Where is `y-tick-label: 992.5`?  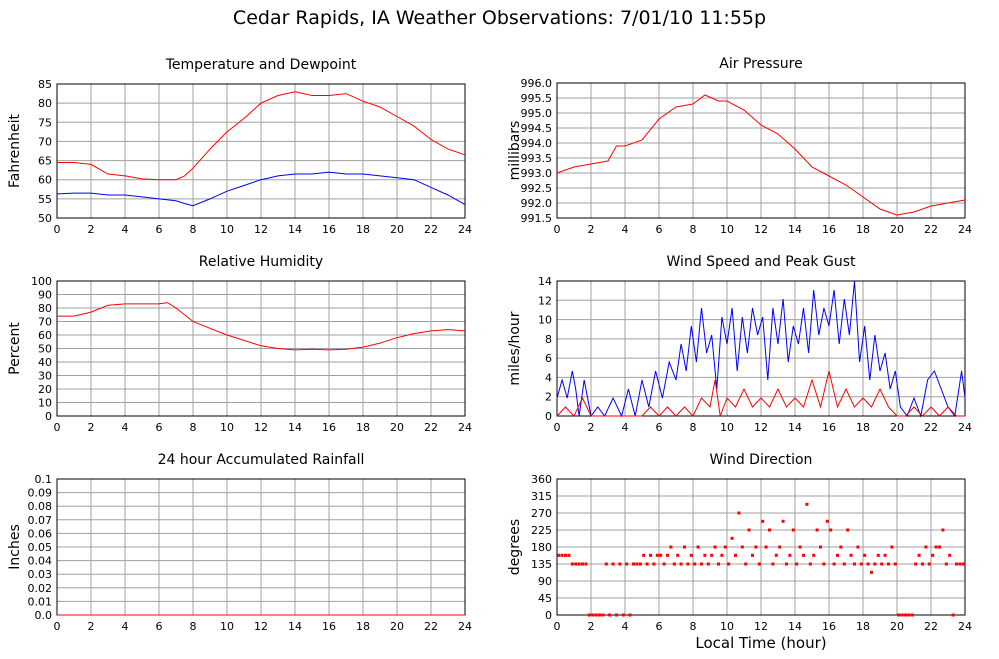
y-tick-label: 992.5 is located at coordinates (537, 188).